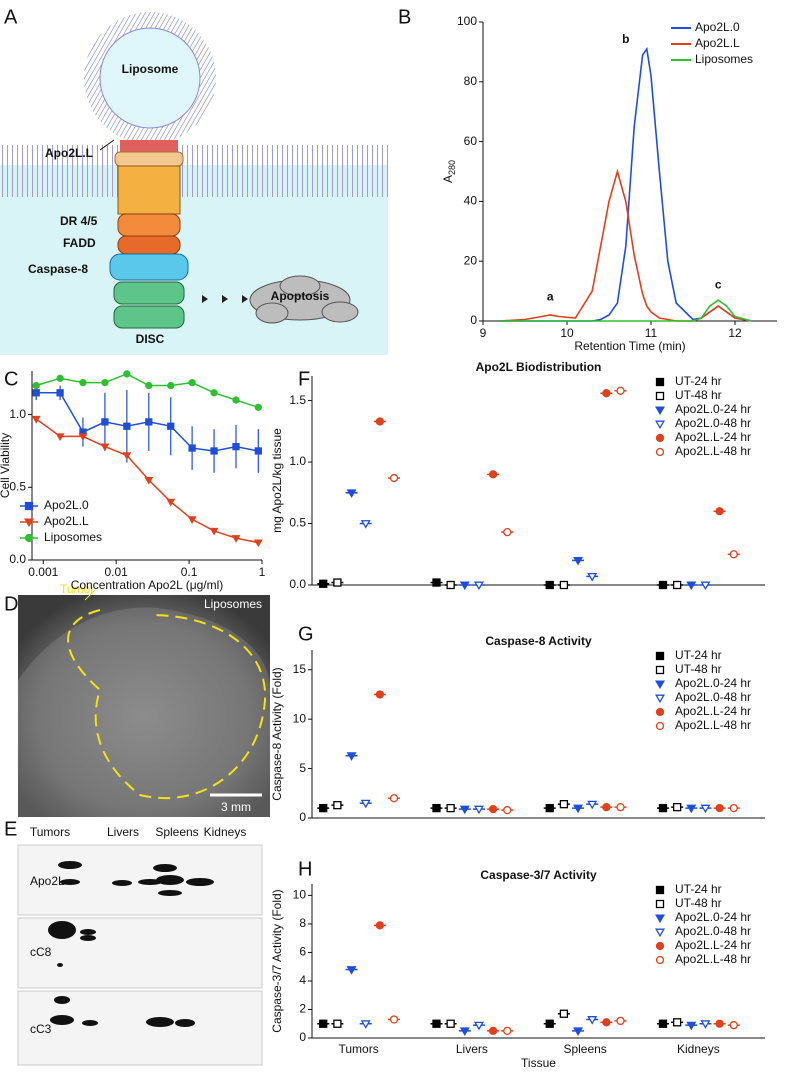 Image resolution: width=807 pixels, height=1072 pixels. I want to click on x-tick-label: 1, so click(262, 572).